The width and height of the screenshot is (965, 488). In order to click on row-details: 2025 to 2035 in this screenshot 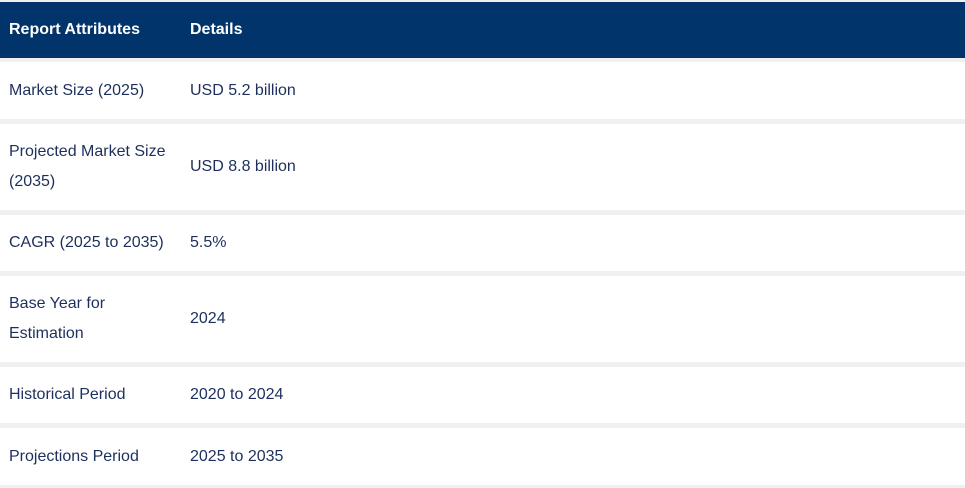, I will do `click(237, 456)`.